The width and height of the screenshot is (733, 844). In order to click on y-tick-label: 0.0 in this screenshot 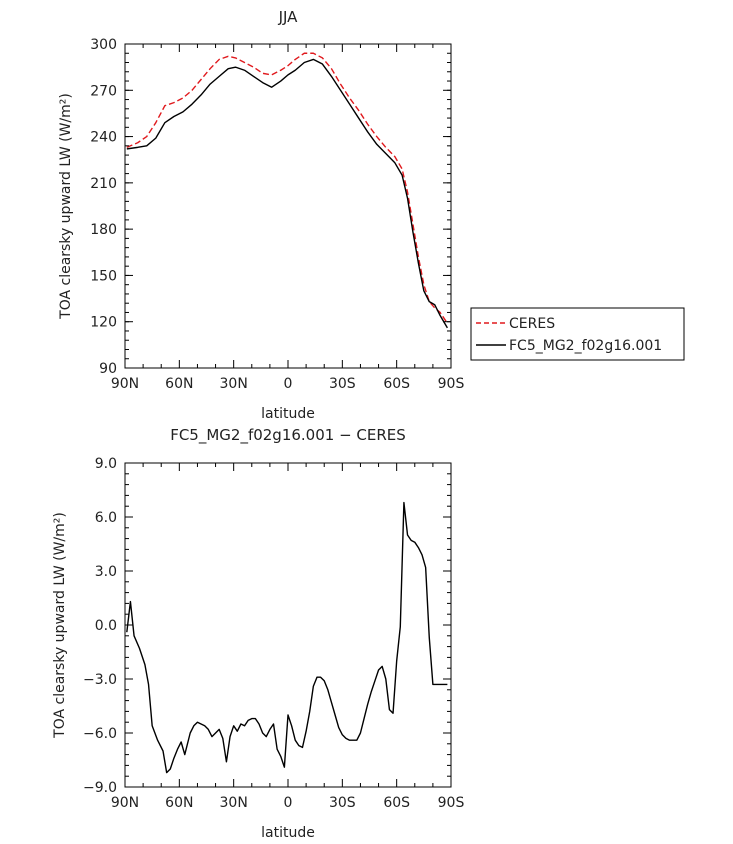, I will do `click(106, 626)`.